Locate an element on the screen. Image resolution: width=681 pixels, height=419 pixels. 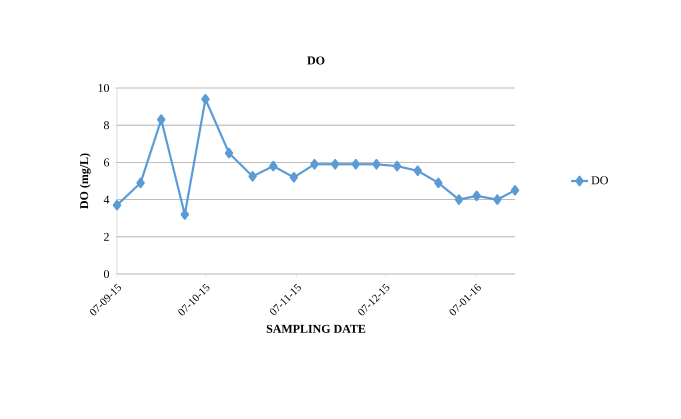
y-axis-title: DO (mg/L) is located at coordinates (85, 181).